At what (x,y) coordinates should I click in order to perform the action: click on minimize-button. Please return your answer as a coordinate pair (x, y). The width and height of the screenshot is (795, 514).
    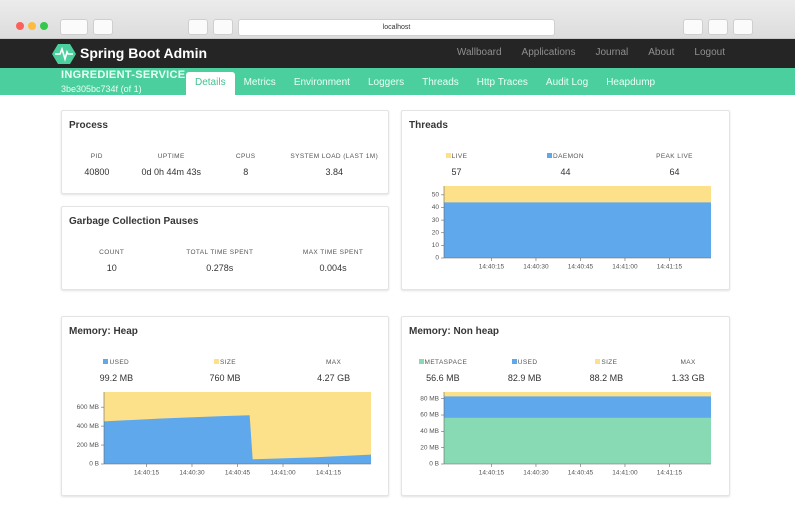
    Looking at the image, I should click on (32, 26).